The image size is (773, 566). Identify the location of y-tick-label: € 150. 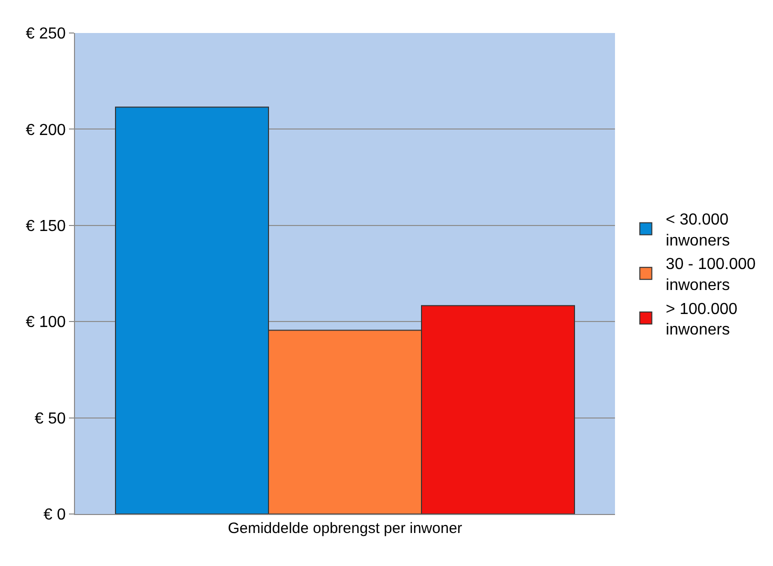
(46, 226).